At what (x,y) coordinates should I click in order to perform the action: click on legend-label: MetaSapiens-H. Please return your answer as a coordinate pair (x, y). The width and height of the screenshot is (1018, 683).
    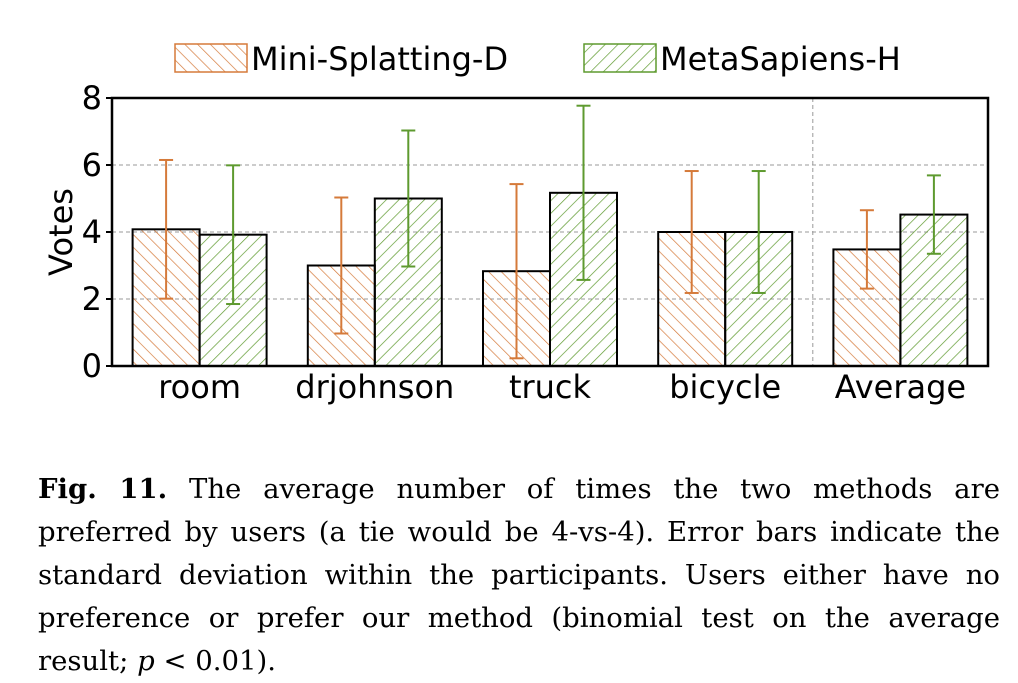
    Looking at the image, I should click on (780, 59).